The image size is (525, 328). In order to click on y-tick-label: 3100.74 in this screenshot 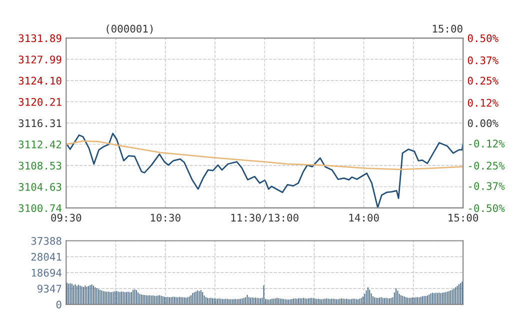, I will do `click(40, 208)`.